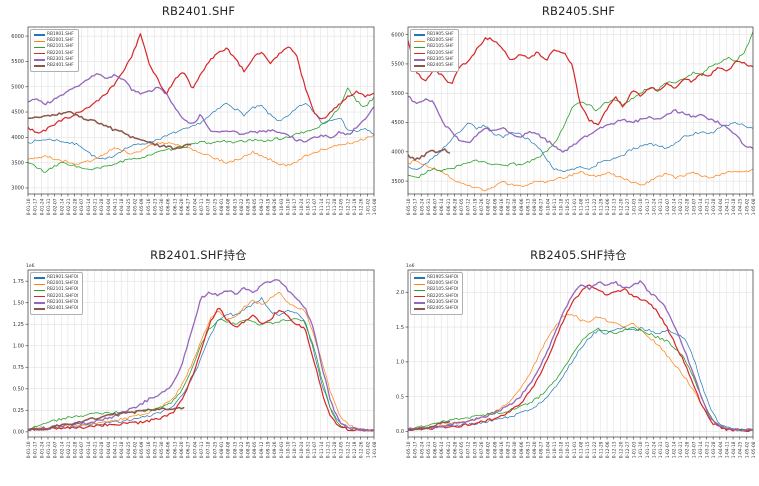 This screenshot has width=759, height=486. What do you see at coordinates (727, 449) in the screenshot?
I see `x-tick-label: 1-04-11` at bounding box center [727, 449].